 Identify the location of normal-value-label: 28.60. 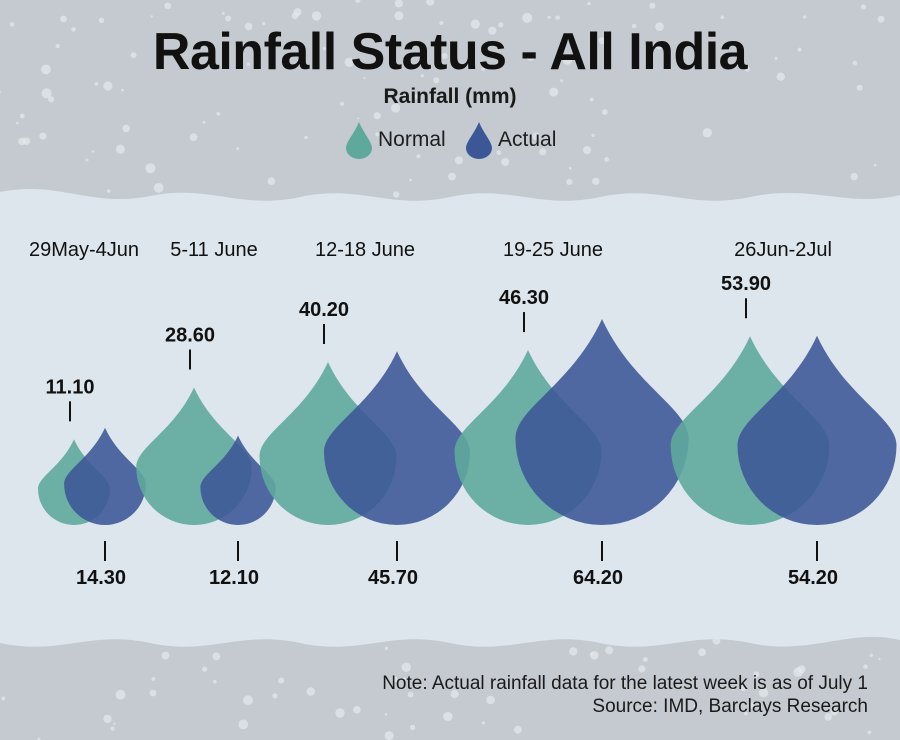
(190, 336).